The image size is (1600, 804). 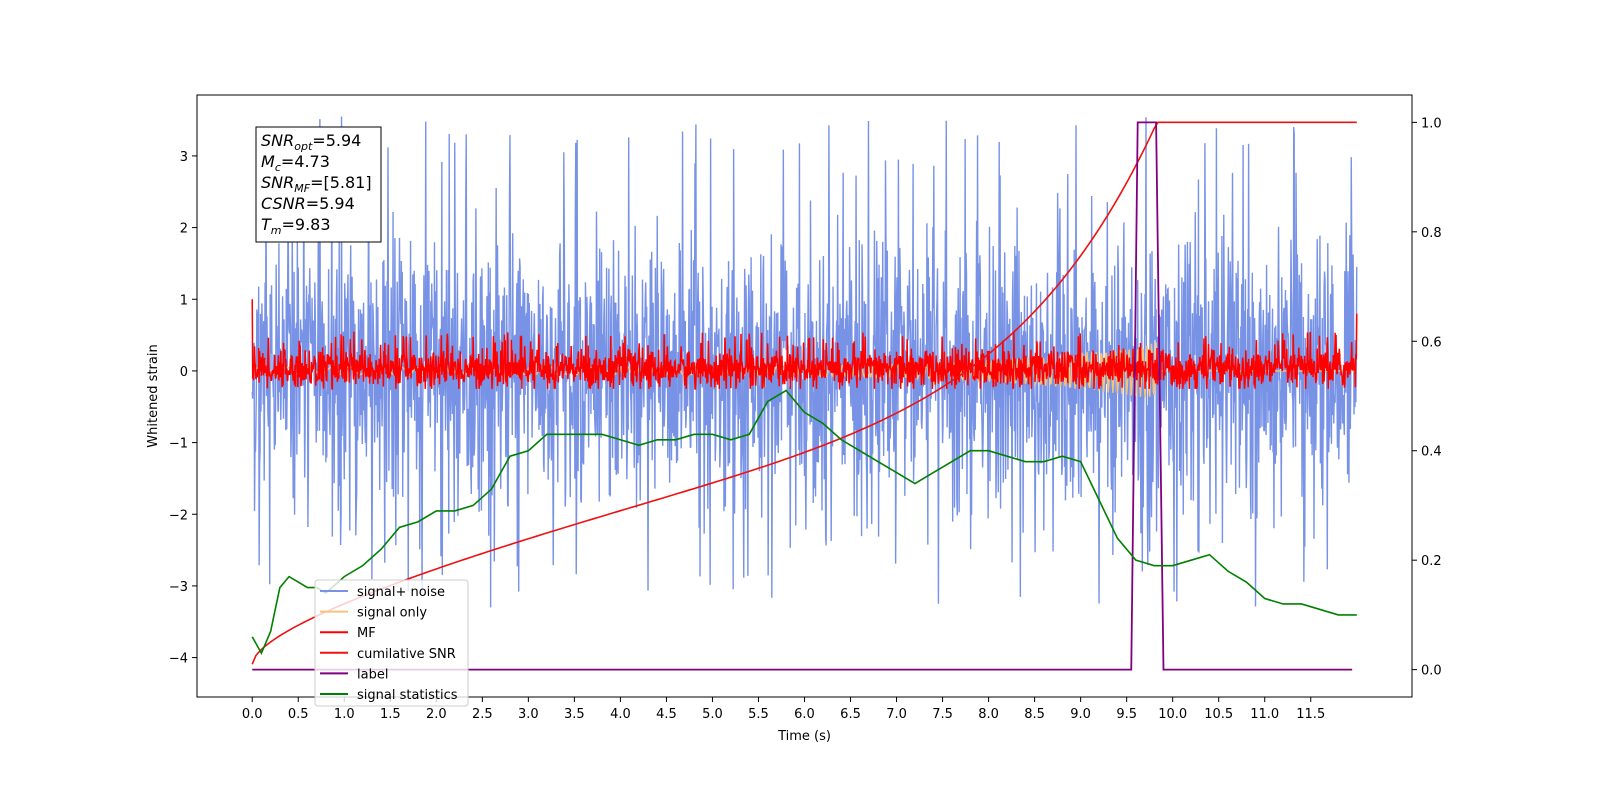 What do you see at coordinates (366, 633) in the screenshot?
I see `legend-label: MF` at bounding box center [366, 633].